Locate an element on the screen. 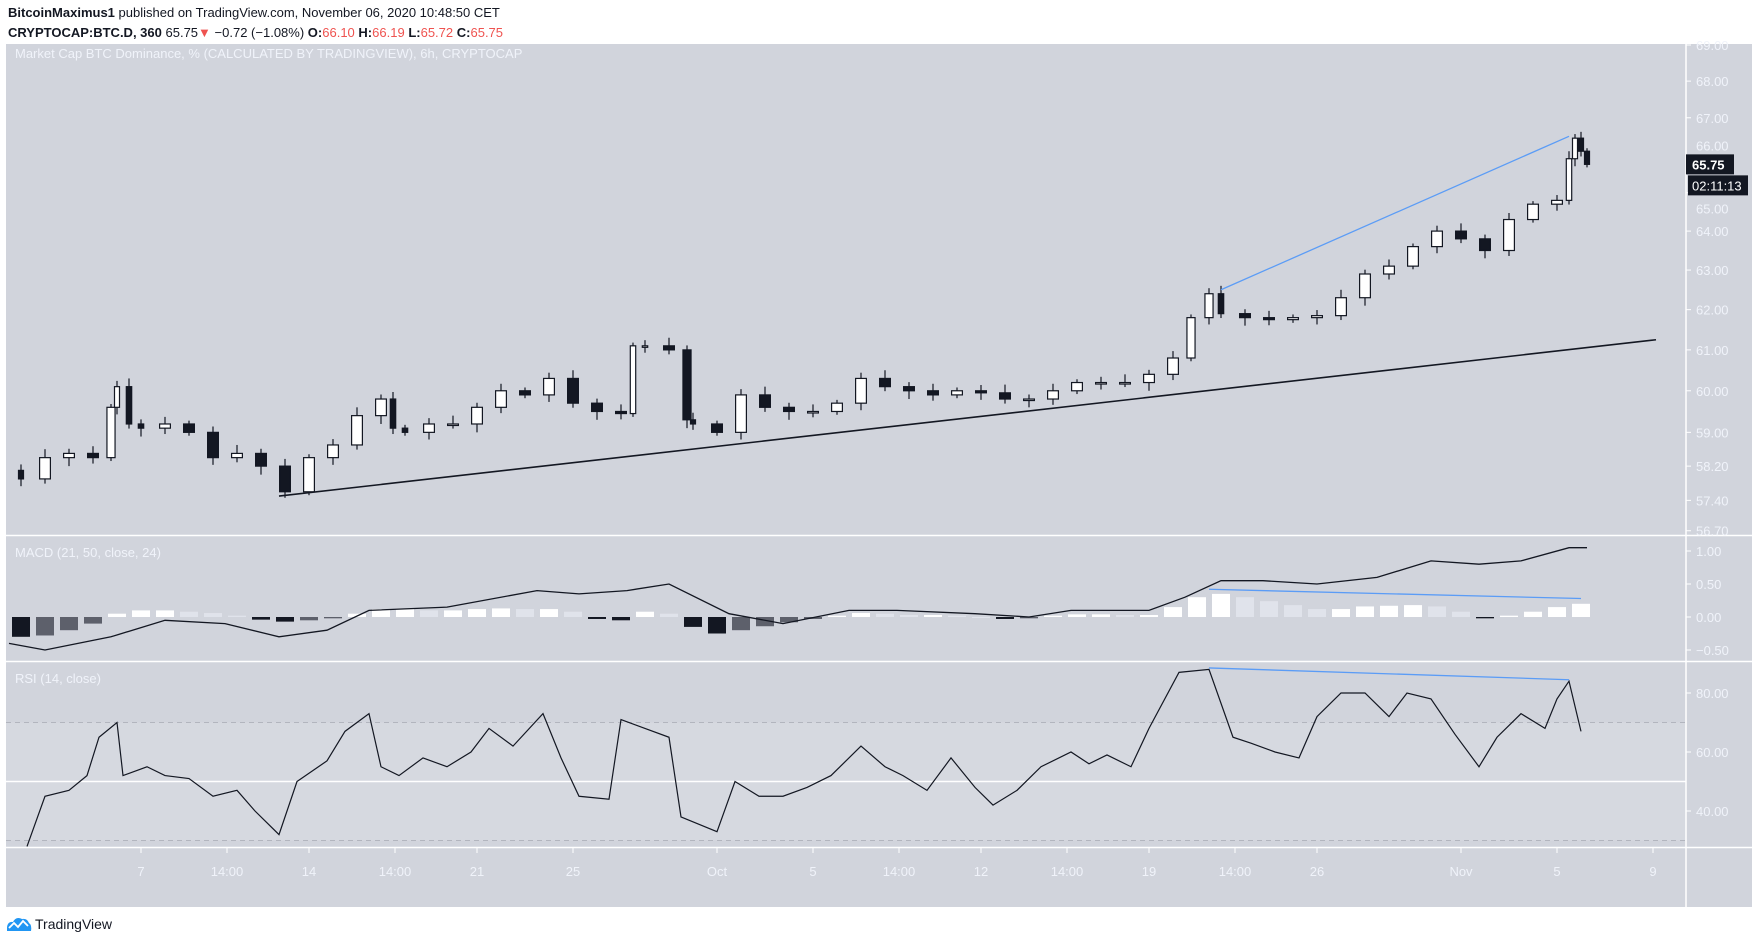  price-axis-label: 60.00 is located at coordinates (1712, 391).